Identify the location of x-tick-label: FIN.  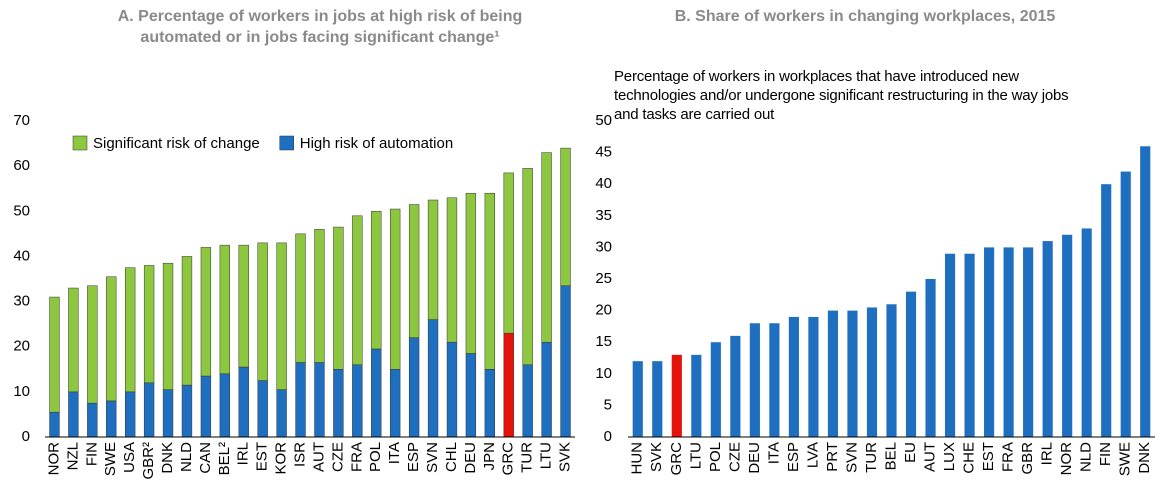
(1105, 454).